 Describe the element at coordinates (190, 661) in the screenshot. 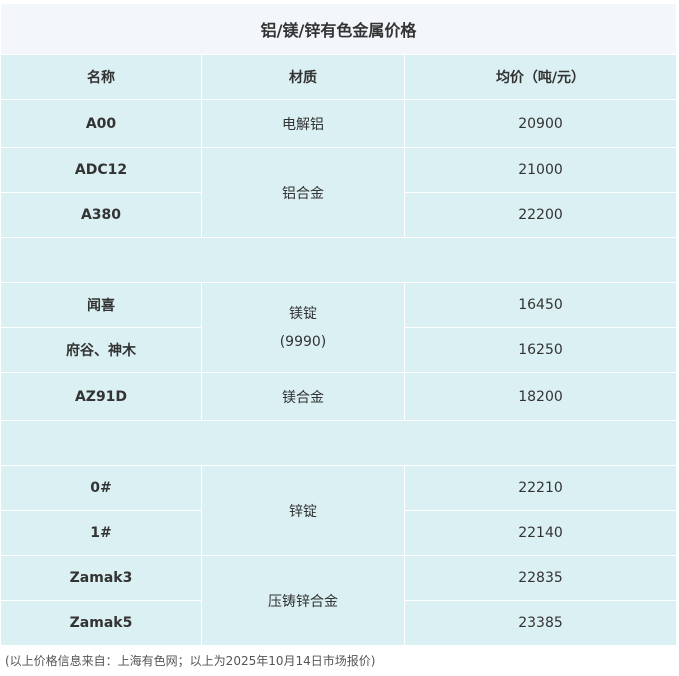

I see `footnote: (以上价格信息来自：上海有色网；以上为2025年10月14日市场报价)` at that location.